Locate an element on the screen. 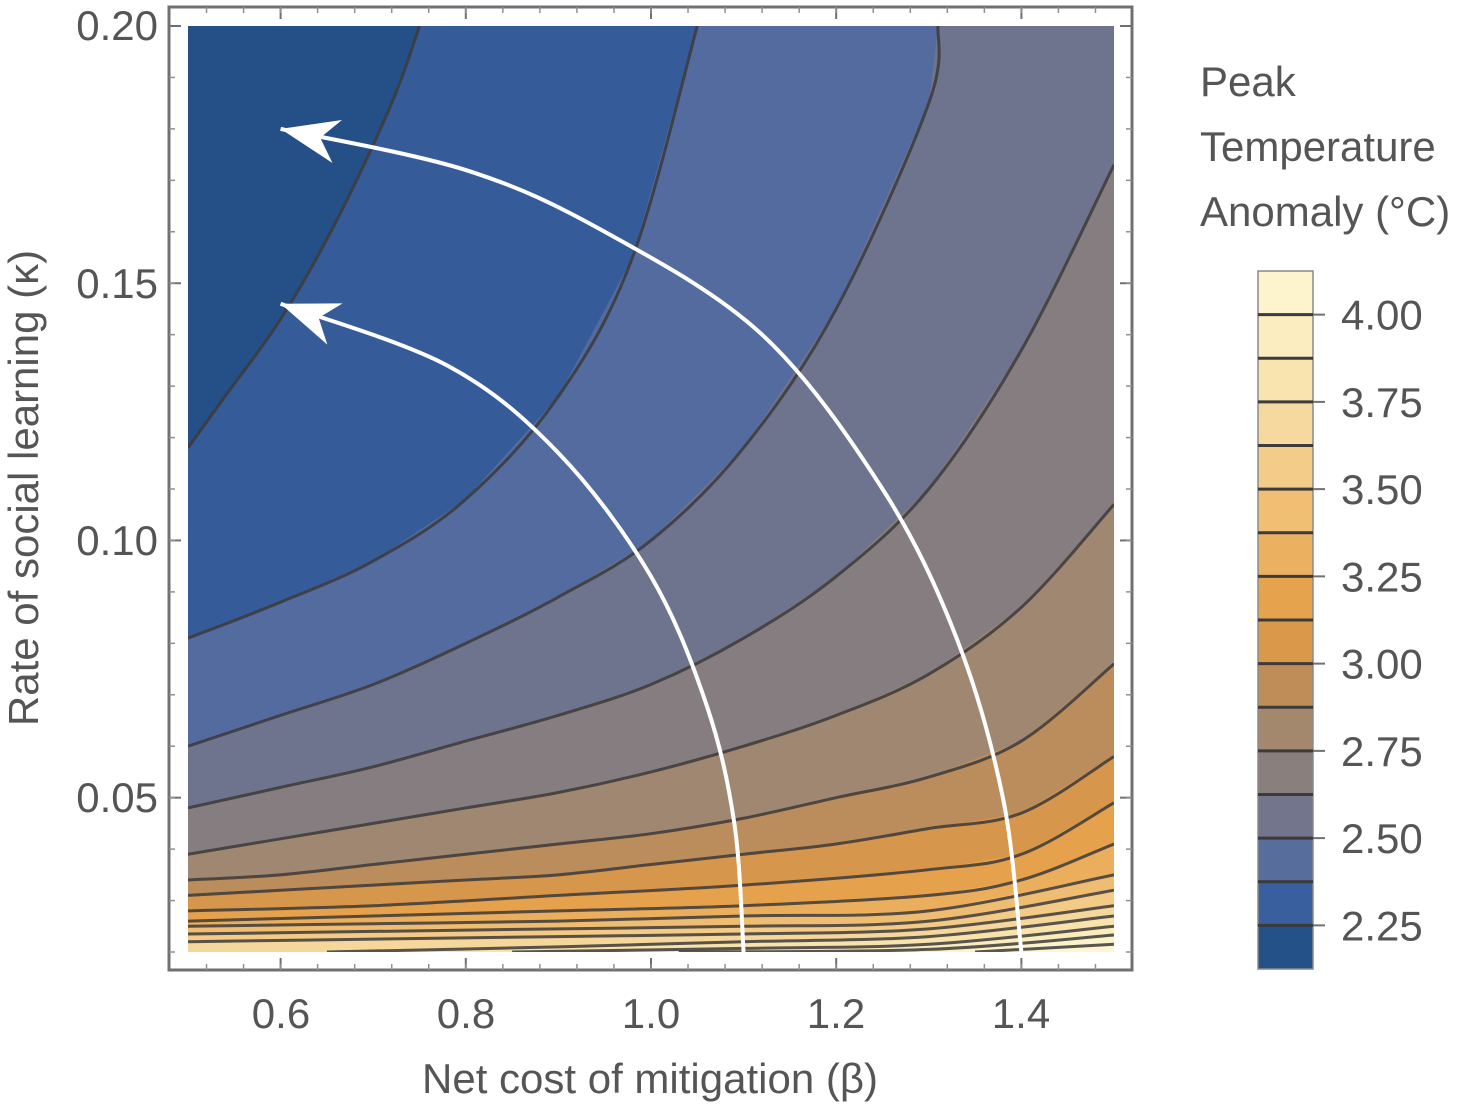 The width and height of the screenshot is (1475, 1108). contour-line-3.25 is located at coordinates (651, 882).